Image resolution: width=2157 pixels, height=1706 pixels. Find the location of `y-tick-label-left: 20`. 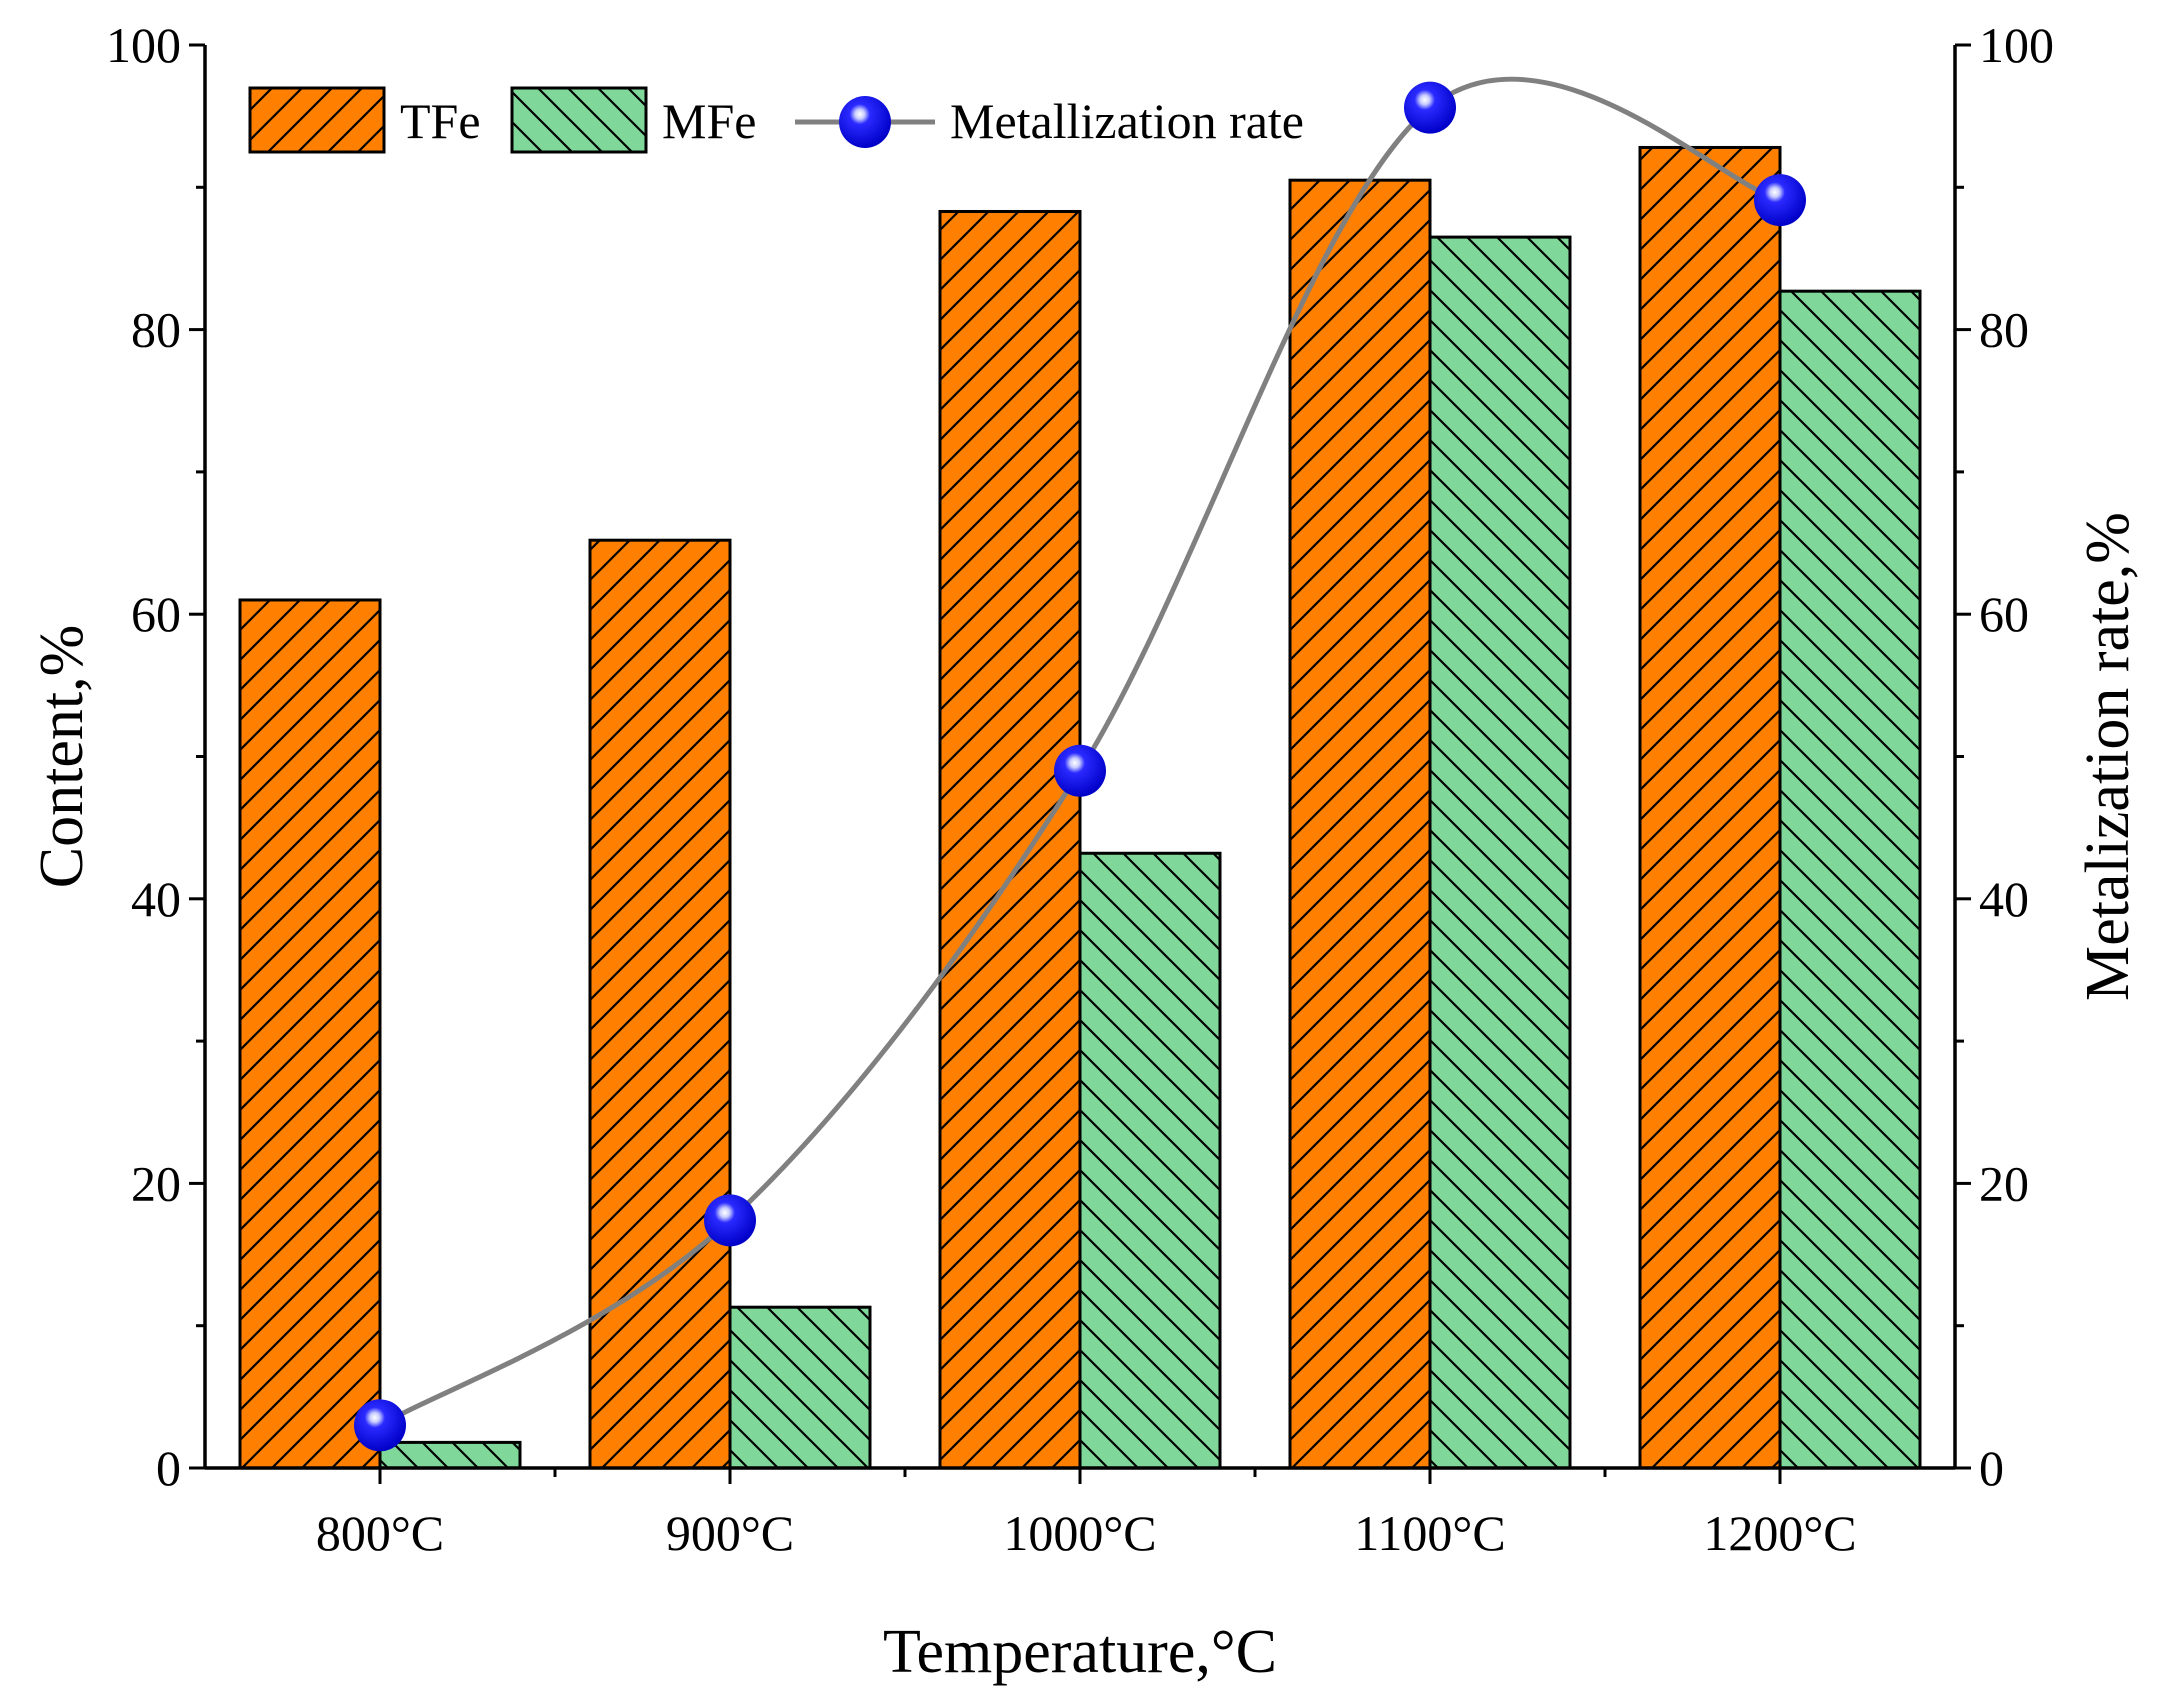

y-tick-label-left: 20 is located at coordinates (156, 1183).